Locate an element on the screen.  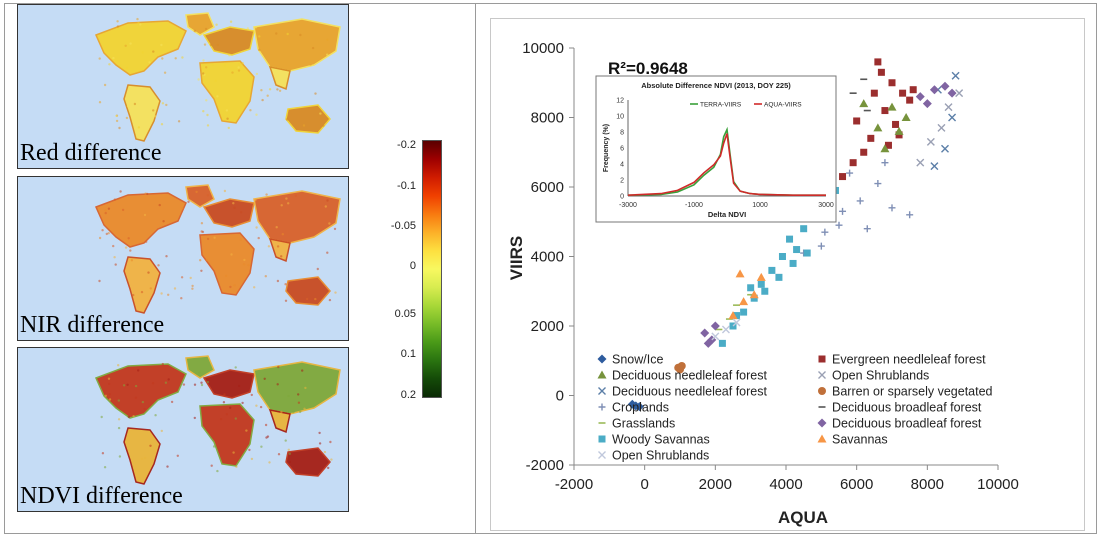
y-tick-label: 0 is located at coordinates (560, 396).